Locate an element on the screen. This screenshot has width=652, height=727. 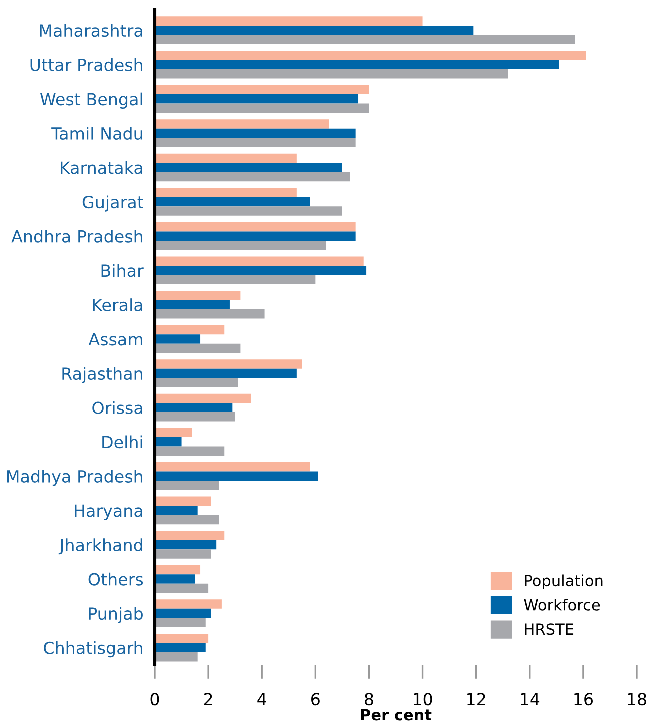
y-tick-label: Maharashtra is located at coordinates (91, 31).